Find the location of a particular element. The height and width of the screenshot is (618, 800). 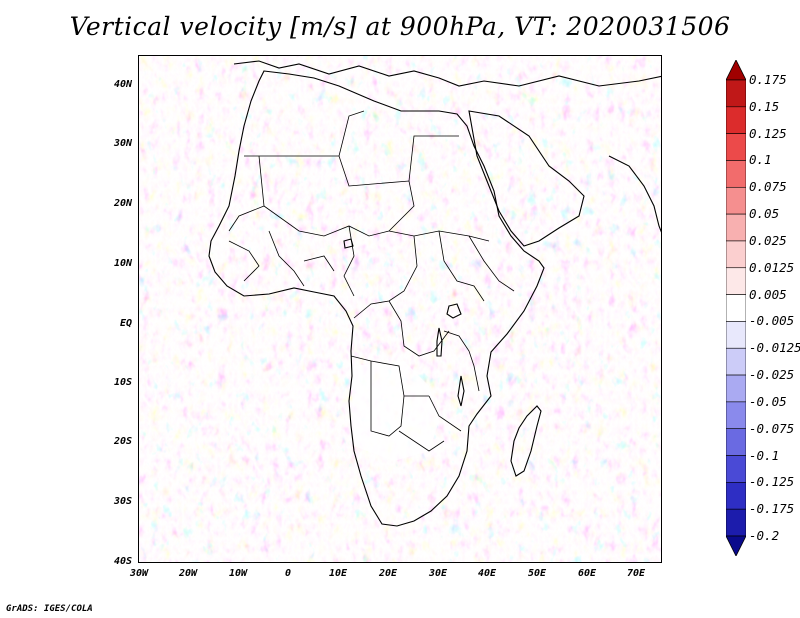

colorbar-label: -0.025 is located at coordinates (772, 375).